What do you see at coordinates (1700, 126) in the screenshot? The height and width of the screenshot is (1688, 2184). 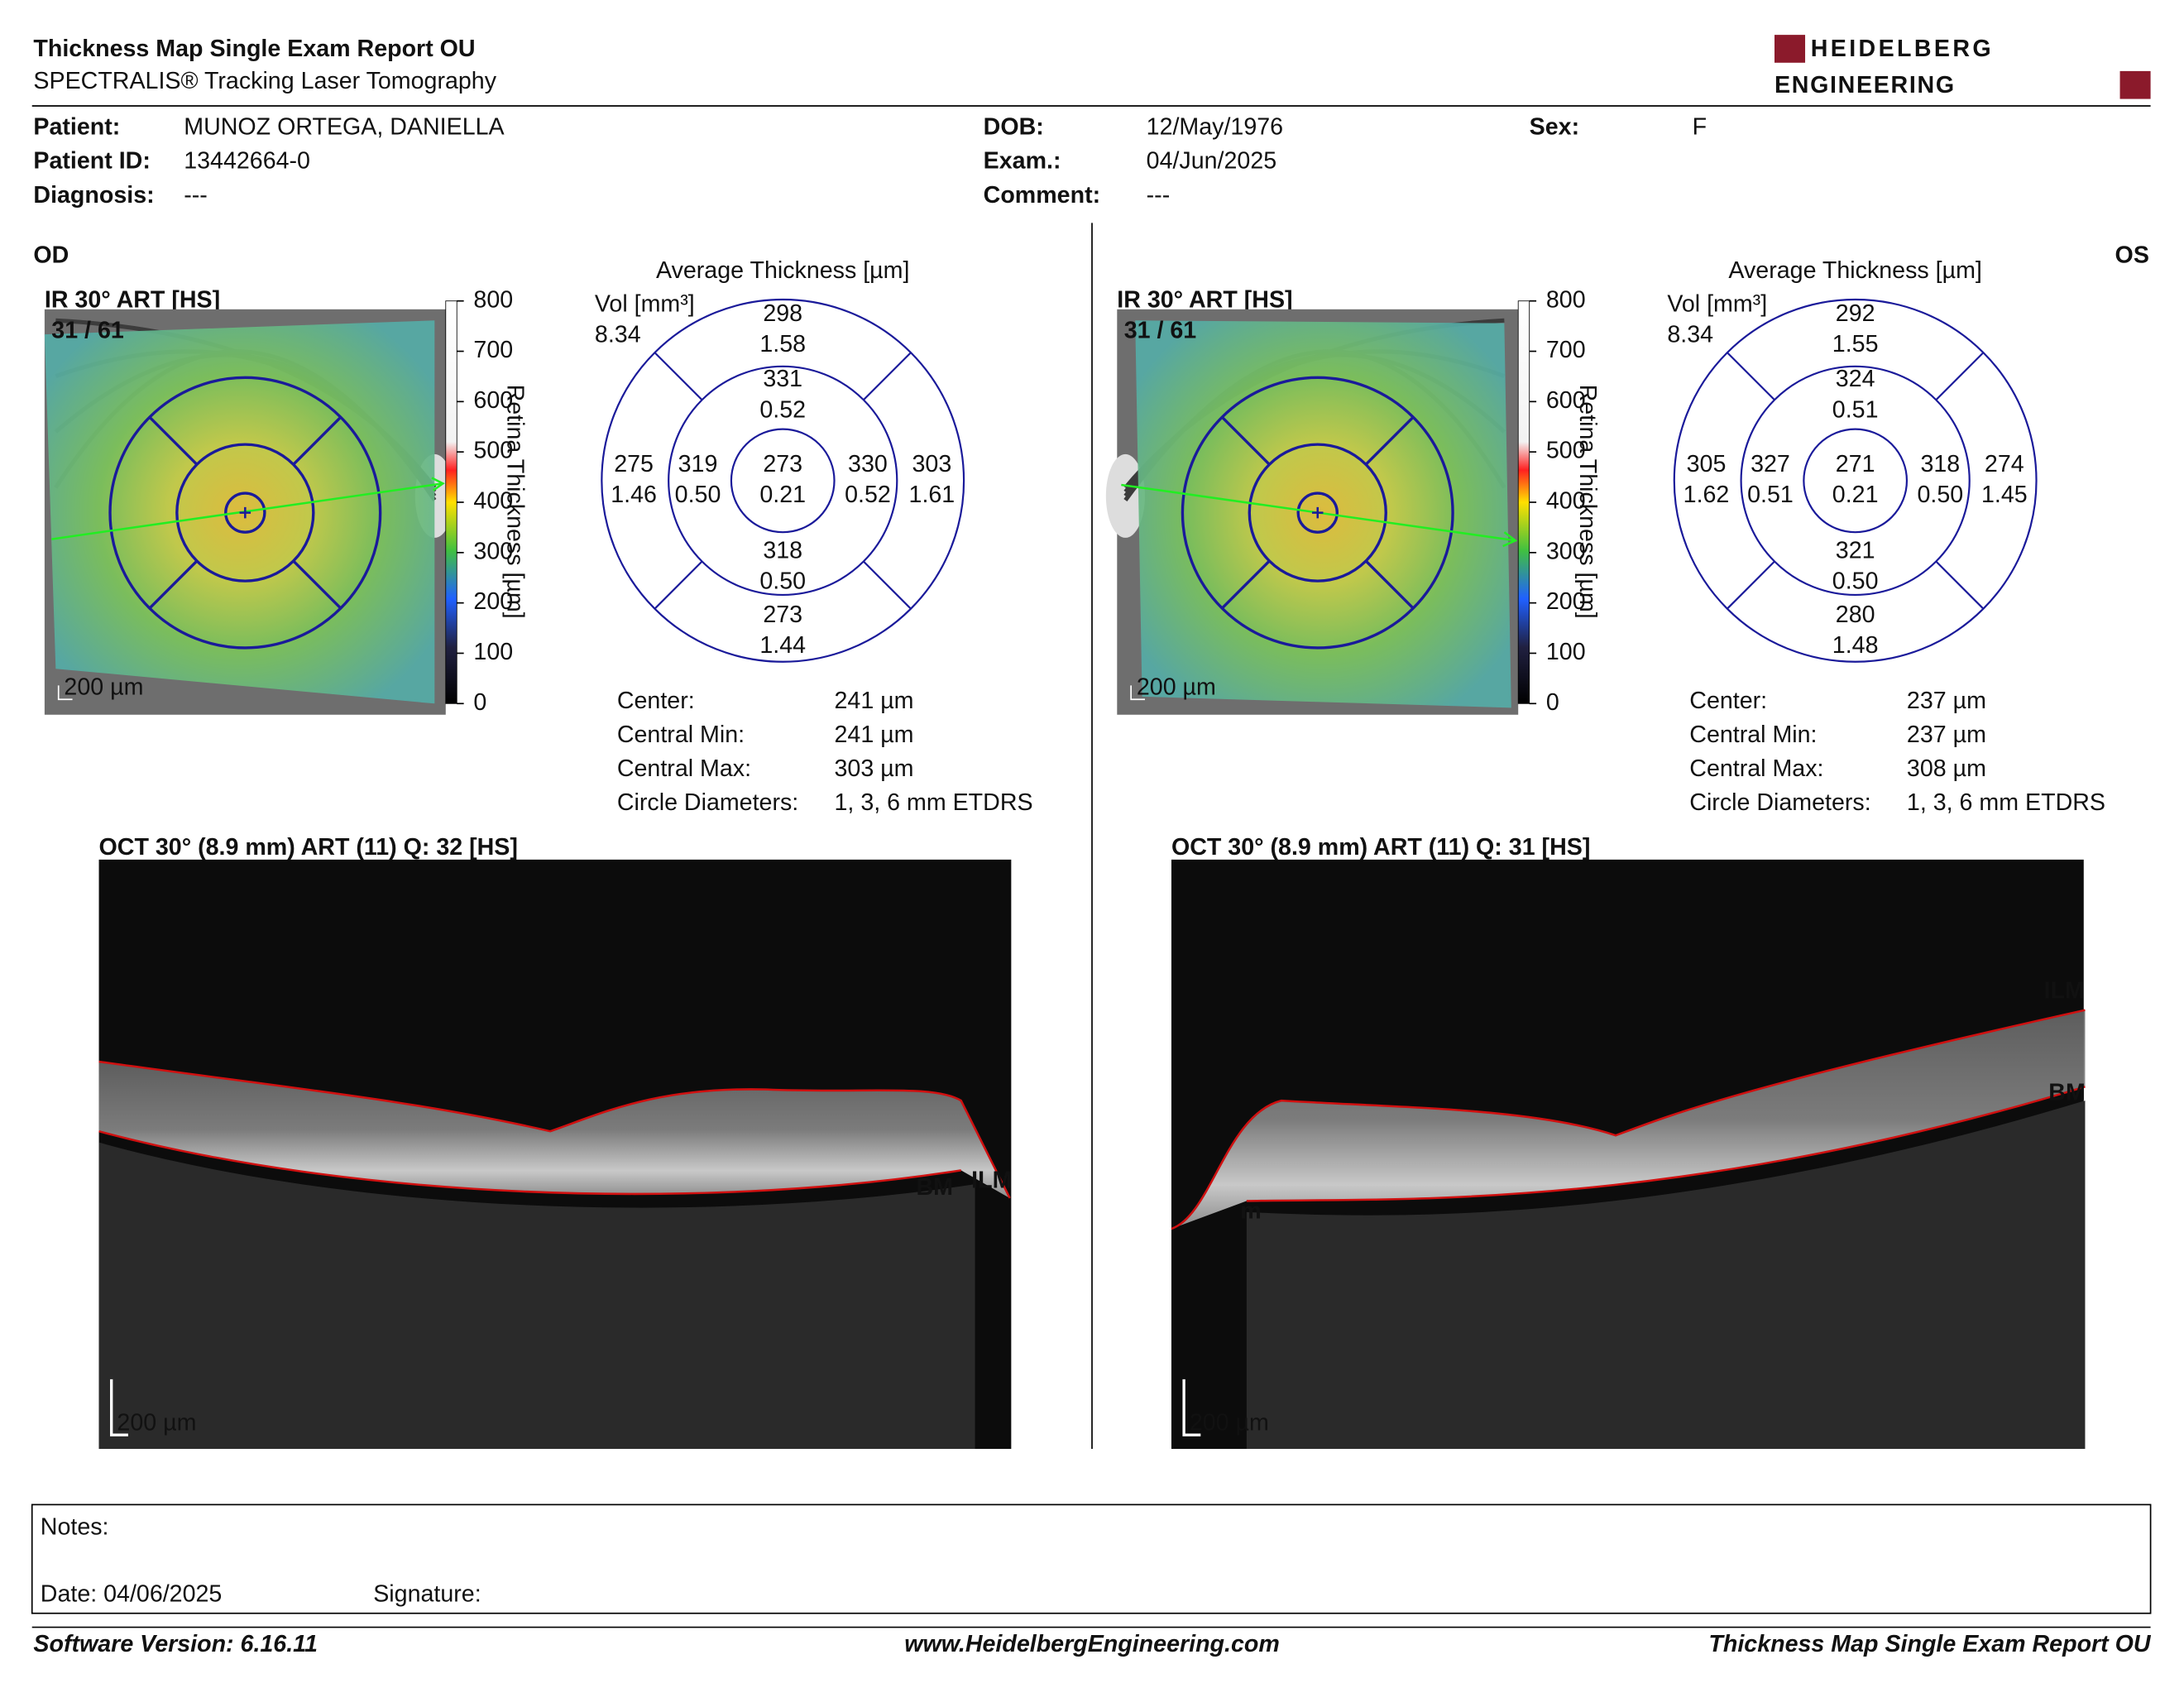 I see `field-value: F` at bounding box center [1700, 126].